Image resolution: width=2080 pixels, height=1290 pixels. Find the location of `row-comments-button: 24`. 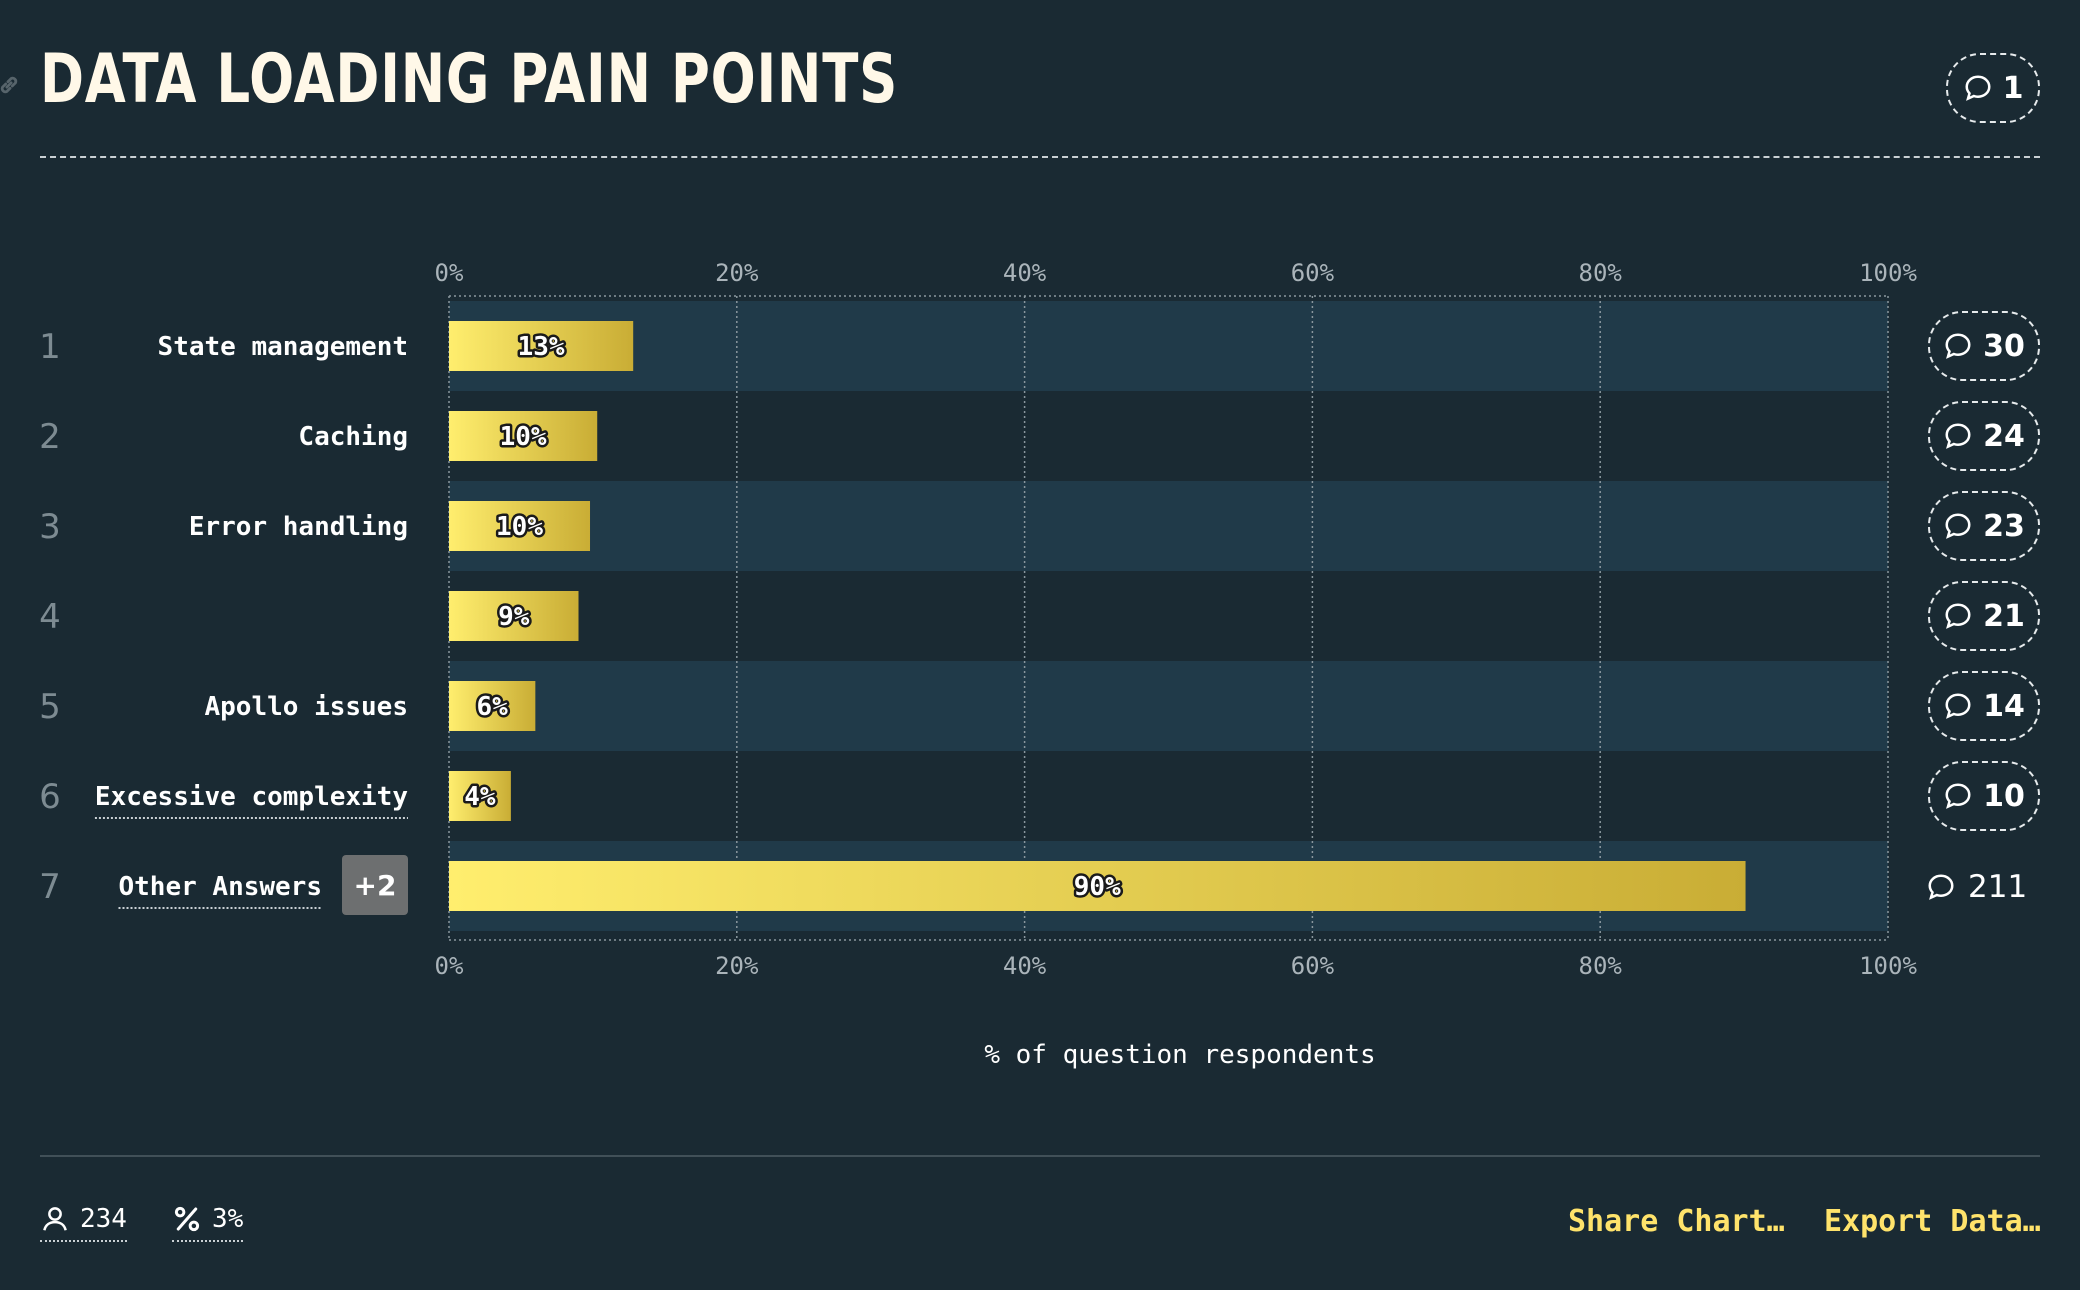

row-comments-button: 24 is located at coordinates (1984, 436).